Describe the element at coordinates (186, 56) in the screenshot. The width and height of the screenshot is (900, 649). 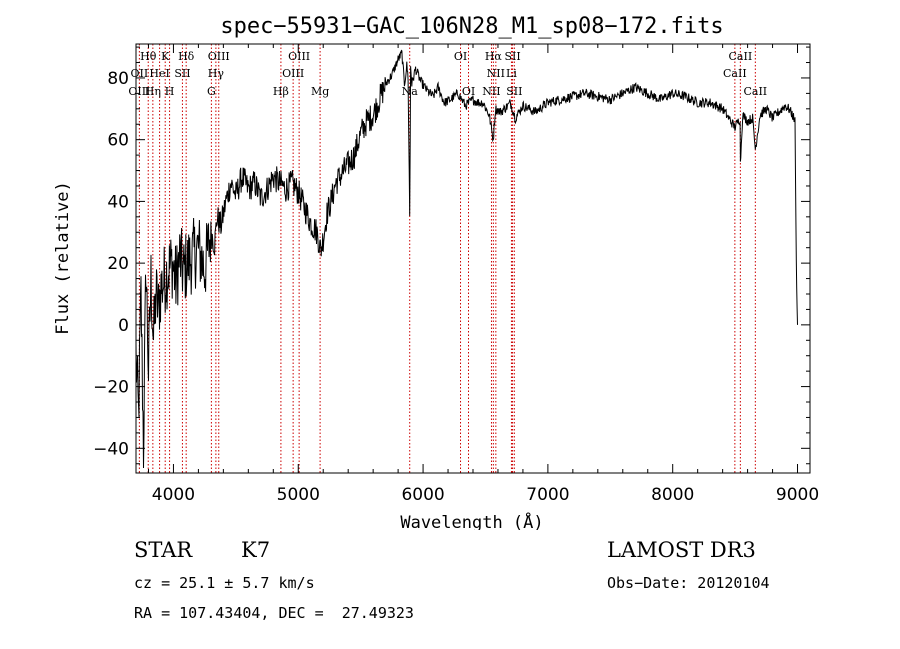
I see `line-label: Hδ` at that location.